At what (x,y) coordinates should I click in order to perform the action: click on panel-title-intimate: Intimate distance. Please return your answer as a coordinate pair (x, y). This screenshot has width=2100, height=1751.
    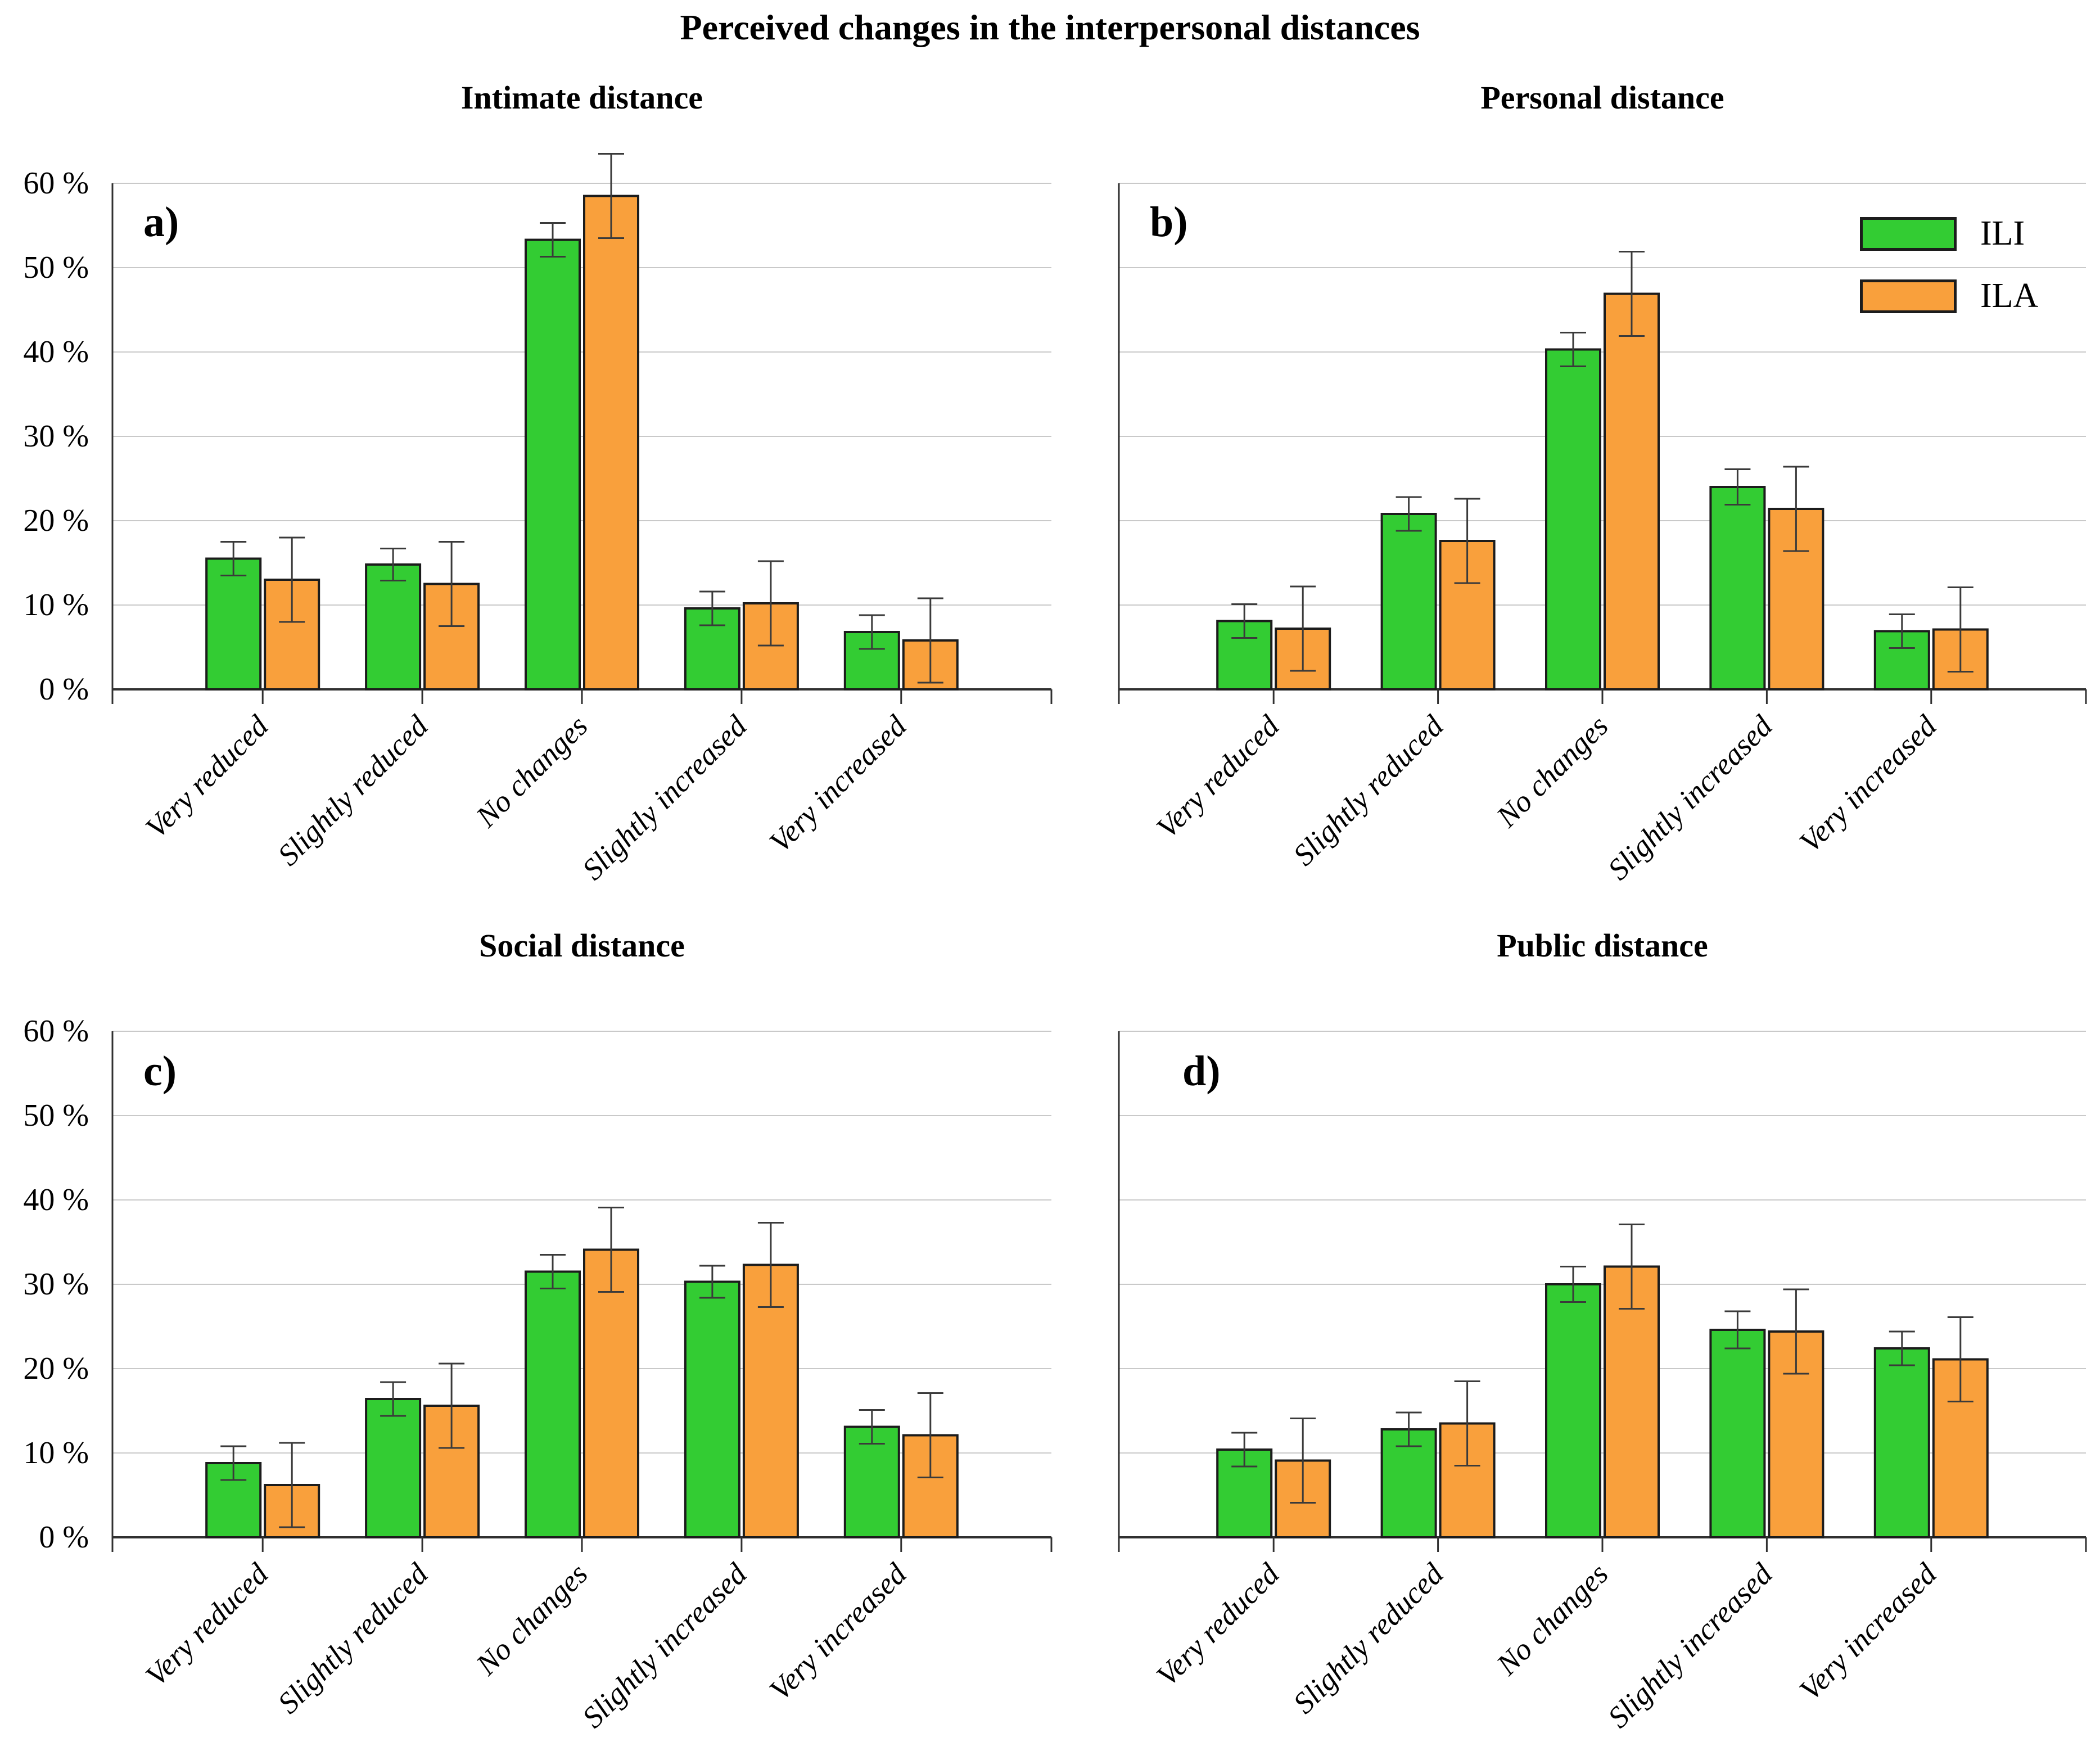
    Looking at the image, I should click on (581, 97).